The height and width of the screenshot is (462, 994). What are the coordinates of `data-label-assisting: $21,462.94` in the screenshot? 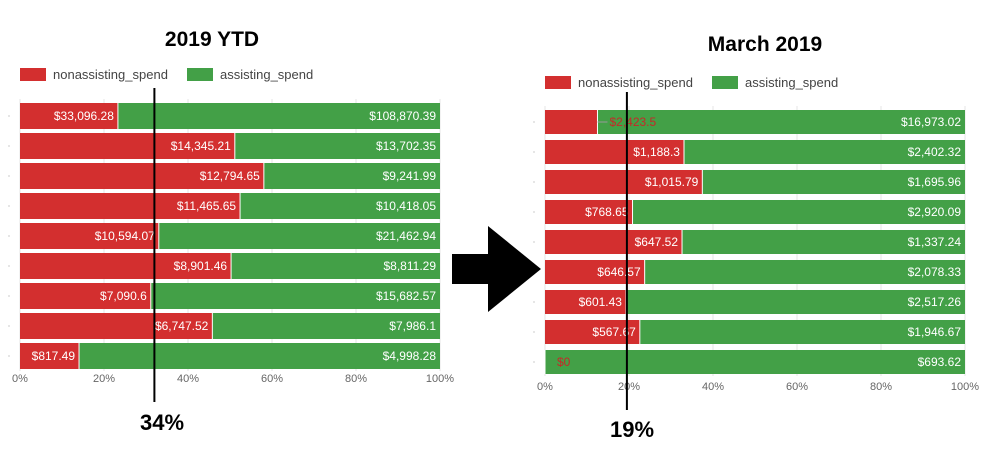 It's located at (406, 236).